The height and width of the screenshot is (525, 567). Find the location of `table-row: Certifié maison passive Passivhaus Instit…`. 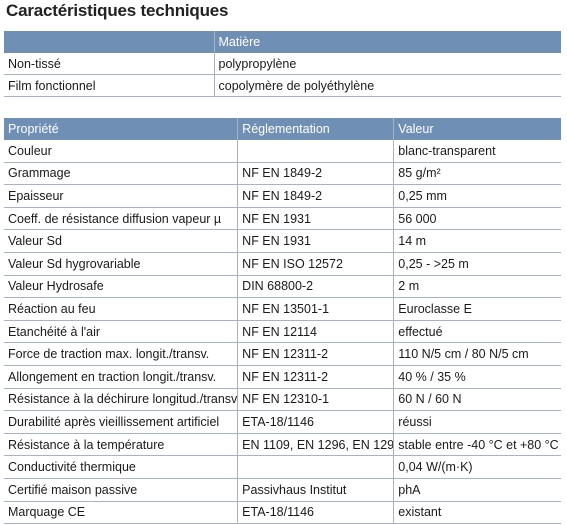

table-row: Certifié maison passive Passivhaus Instit… is located at coordinates (282, 490).